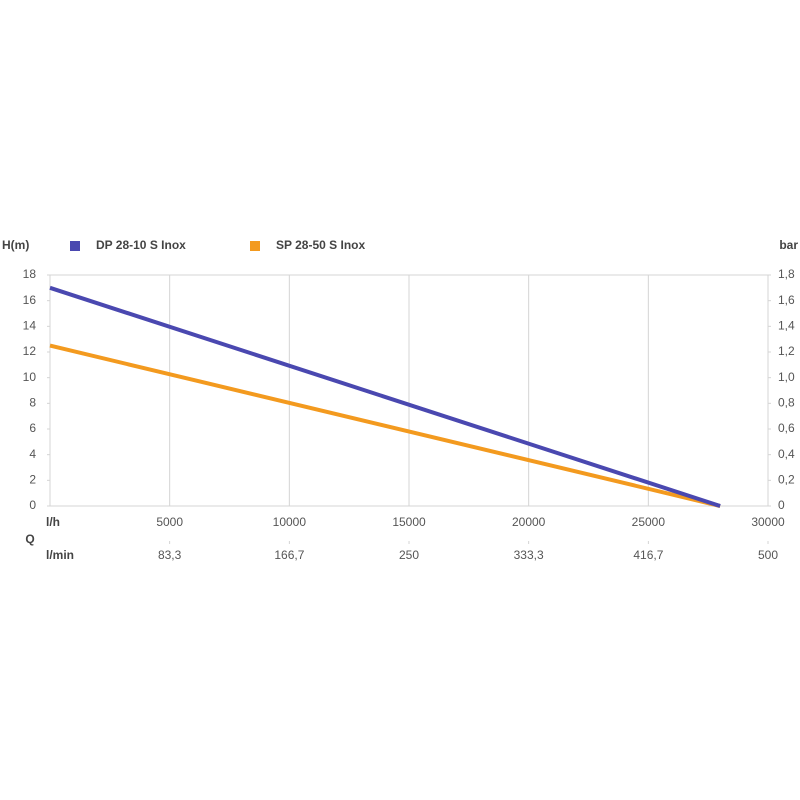  Describe the element at coordinates (141, 245) in the screenshot. I see `legend-label: DP 28-10 S Inox` at that location.